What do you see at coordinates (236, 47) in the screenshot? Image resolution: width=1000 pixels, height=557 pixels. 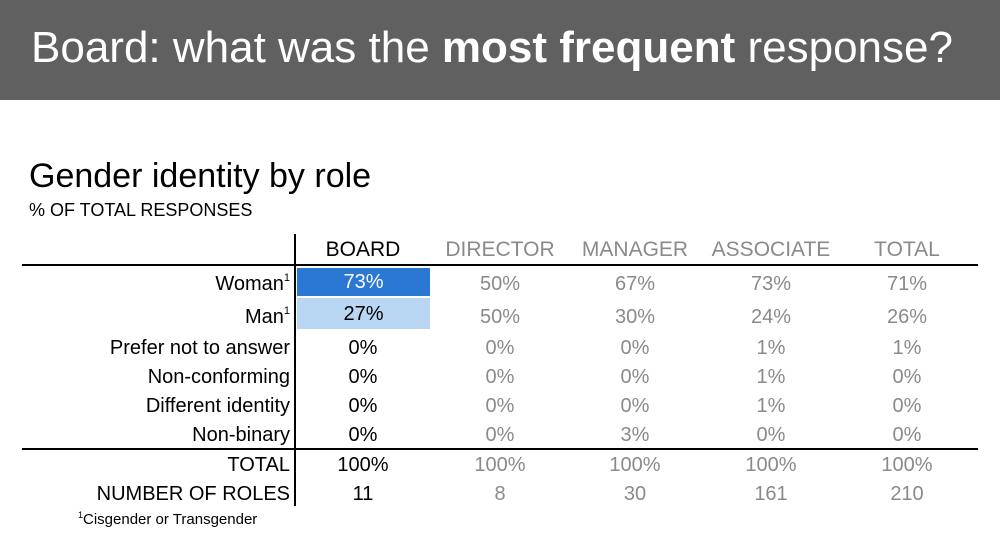 I see `title-text-1: Board: what was the` at bounding box center [236, 47].